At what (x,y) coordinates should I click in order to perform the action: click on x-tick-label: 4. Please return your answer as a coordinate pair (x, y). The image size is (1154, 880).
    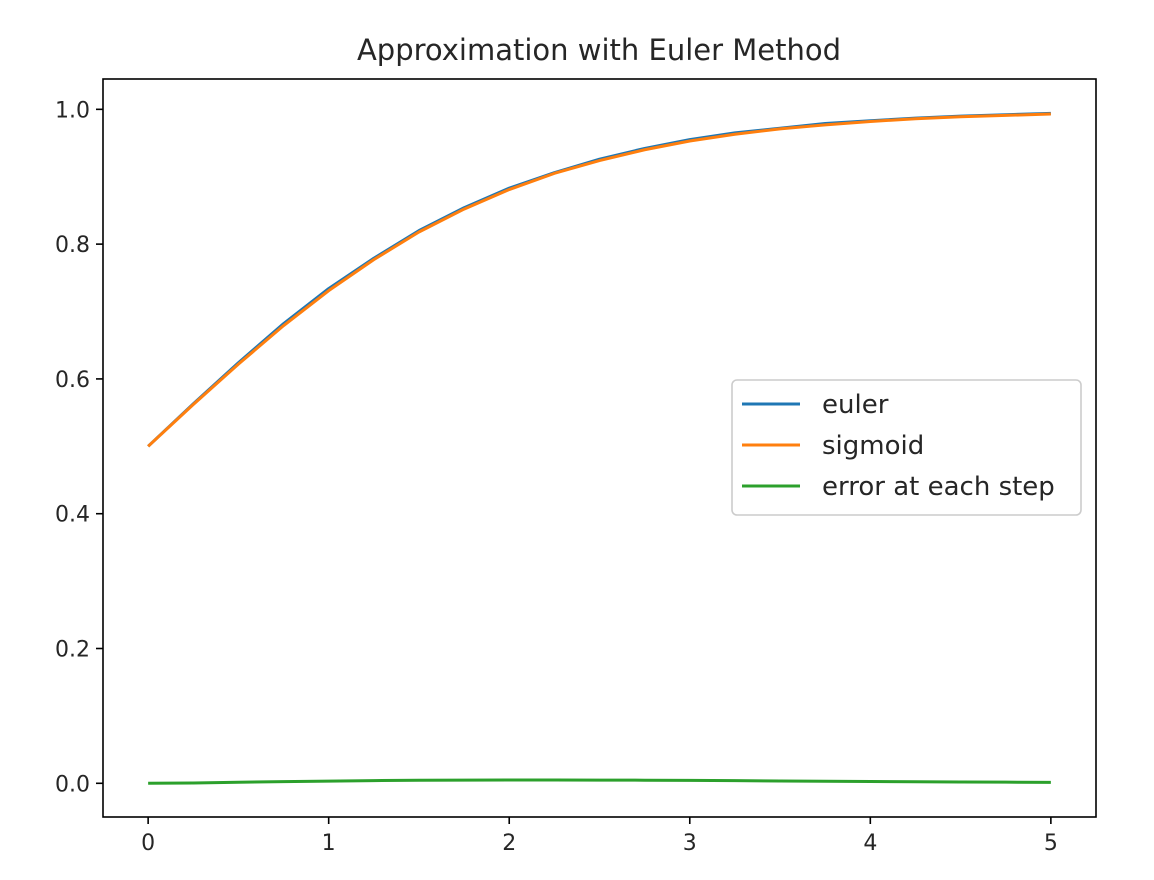
    Looking at the image, I should click on (870, 843).